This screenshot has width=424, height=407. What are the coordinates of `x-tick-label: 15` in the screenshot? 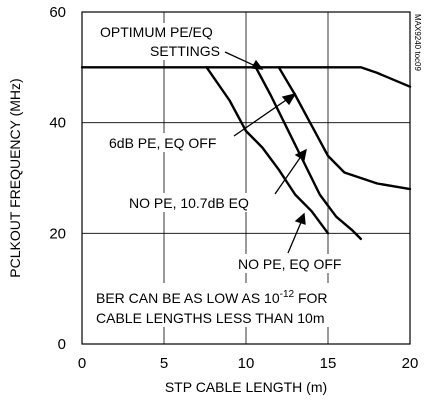 It's located at (328, 363).